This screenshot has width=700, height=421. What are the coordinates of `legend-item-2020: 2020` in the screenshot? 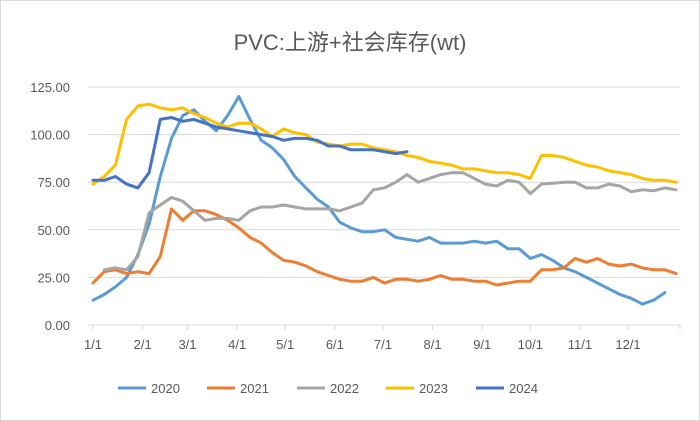 It's located at (149, 388).